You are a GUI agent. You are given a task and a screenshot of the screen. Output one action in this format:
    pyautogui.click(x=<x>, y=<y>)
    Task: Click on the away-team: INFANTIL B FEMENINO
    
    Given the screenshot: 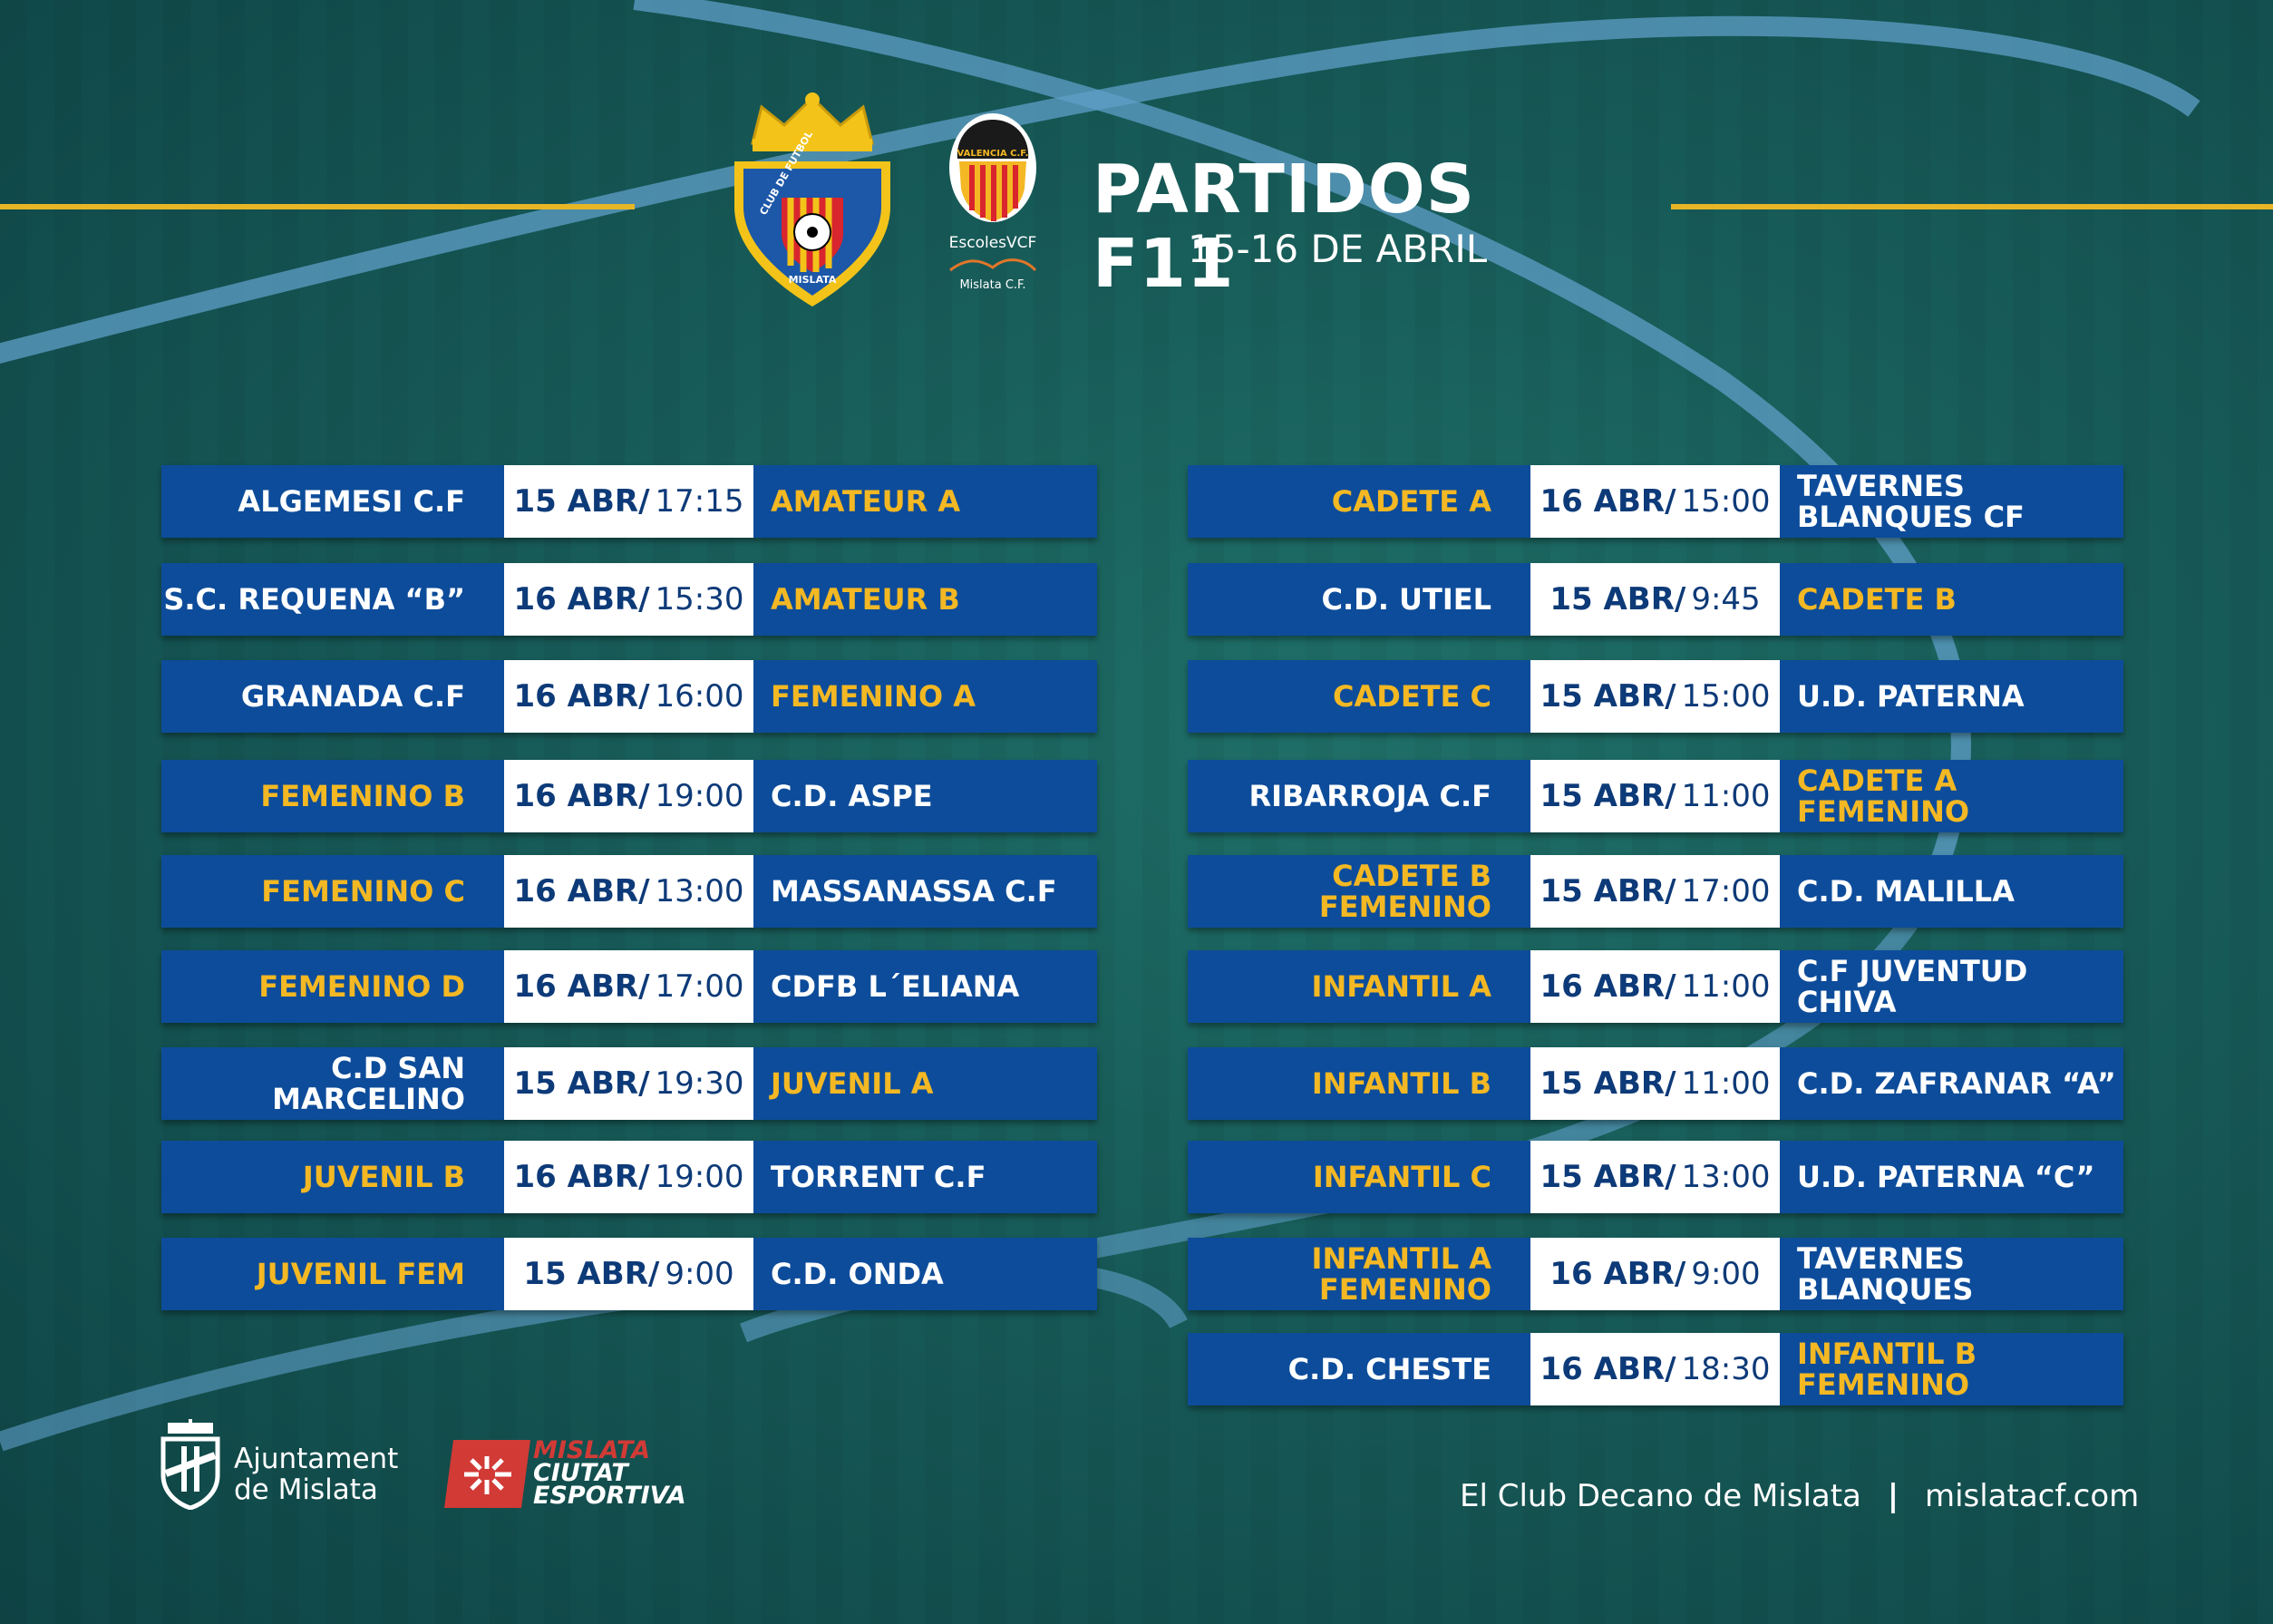 What is the action you would take?
    pyautogui.click(x=1950, y=1369)
    